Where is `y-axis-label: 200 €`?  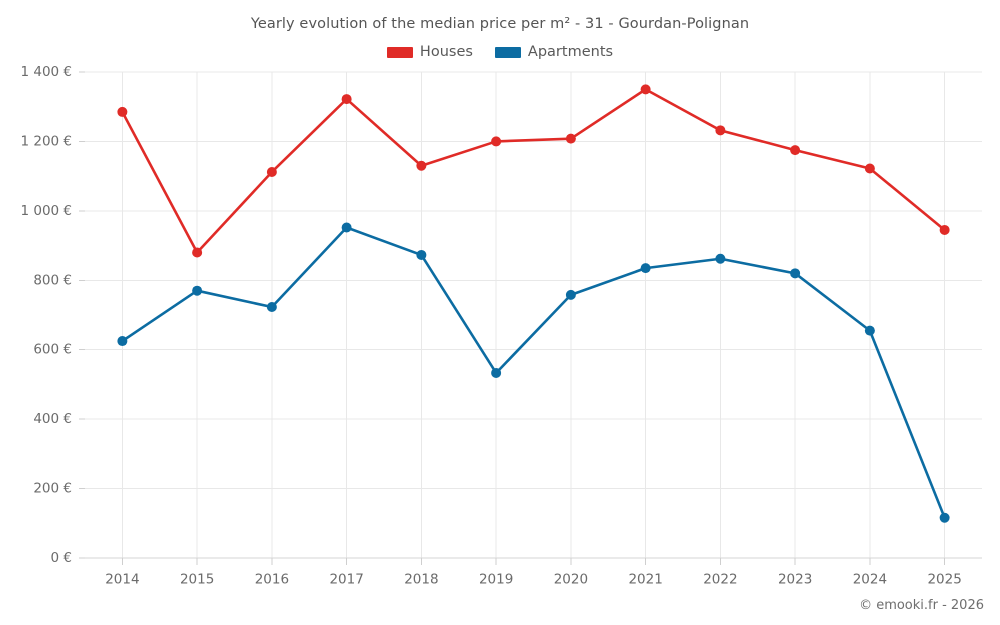
y-axis-label: 200 € is located at coordinates (52, 489).